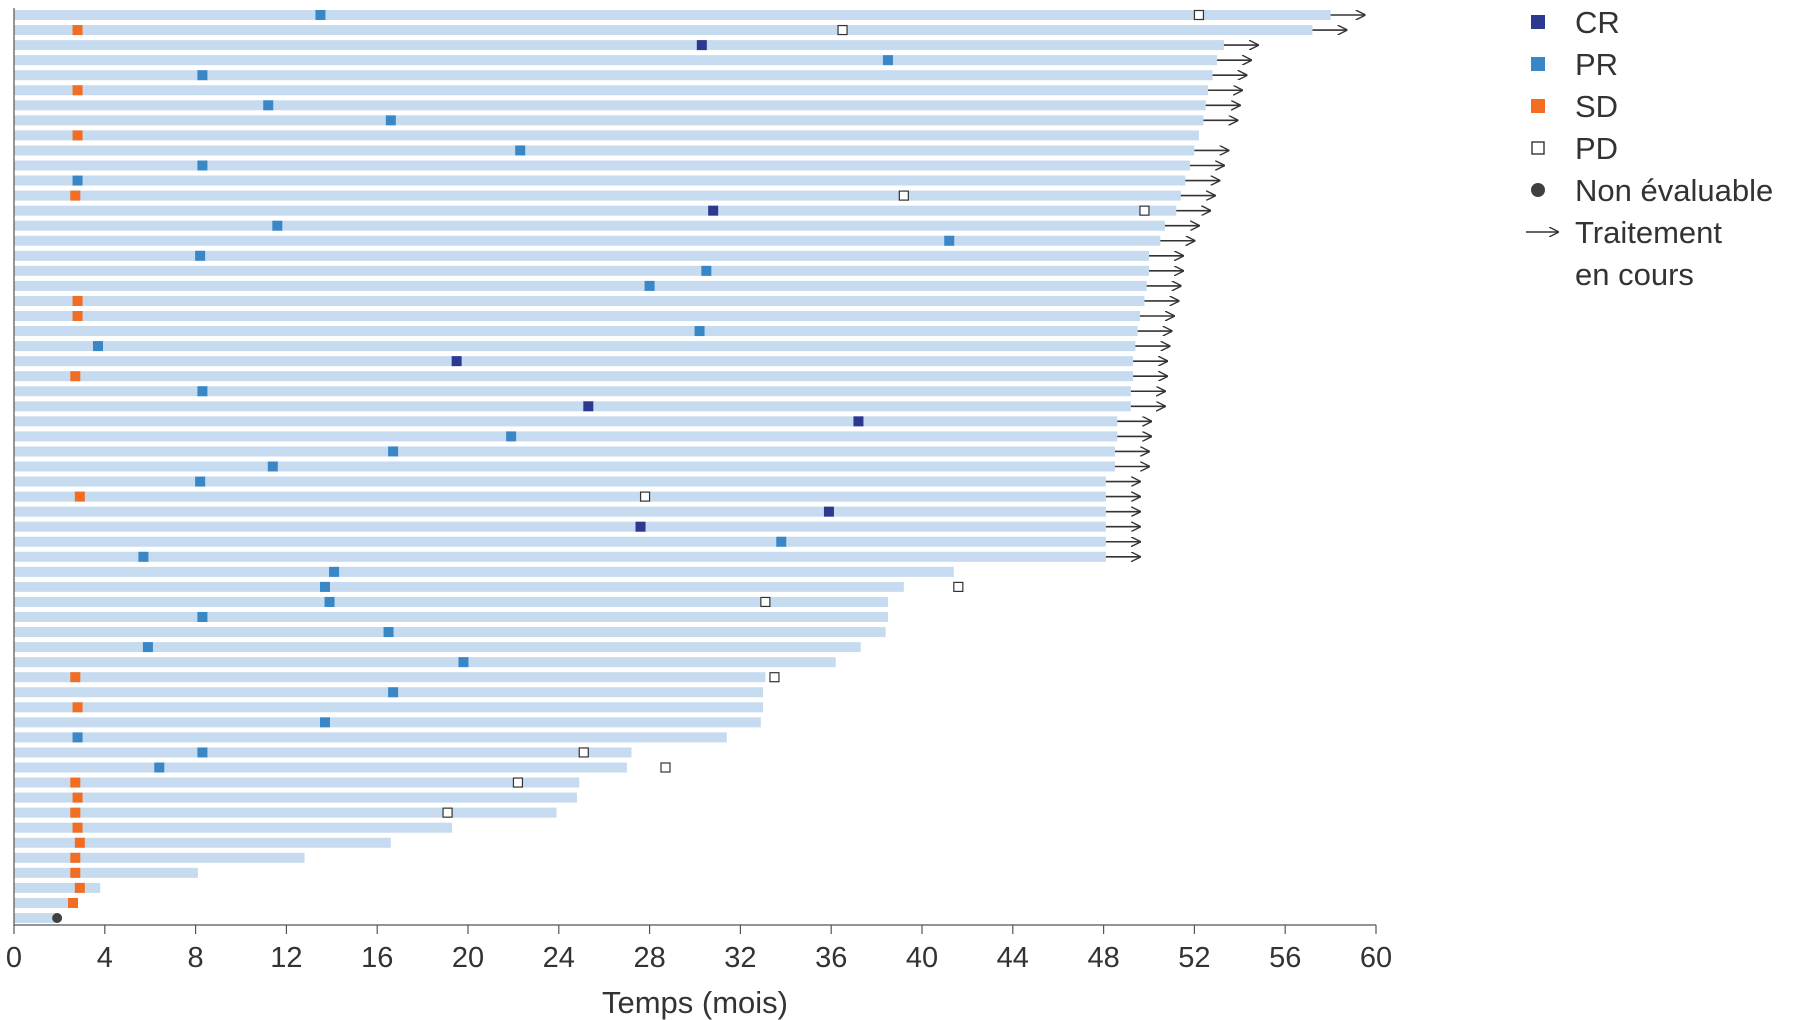 The height and width of the screenshot is (1020, 1800). Describe the element at coordinates (699, 949) in the screenshot. I see `x-axis-ticks: 0 4 8 12 16 20 24 28 32 36 40 44 48 52 56 60` at that location.